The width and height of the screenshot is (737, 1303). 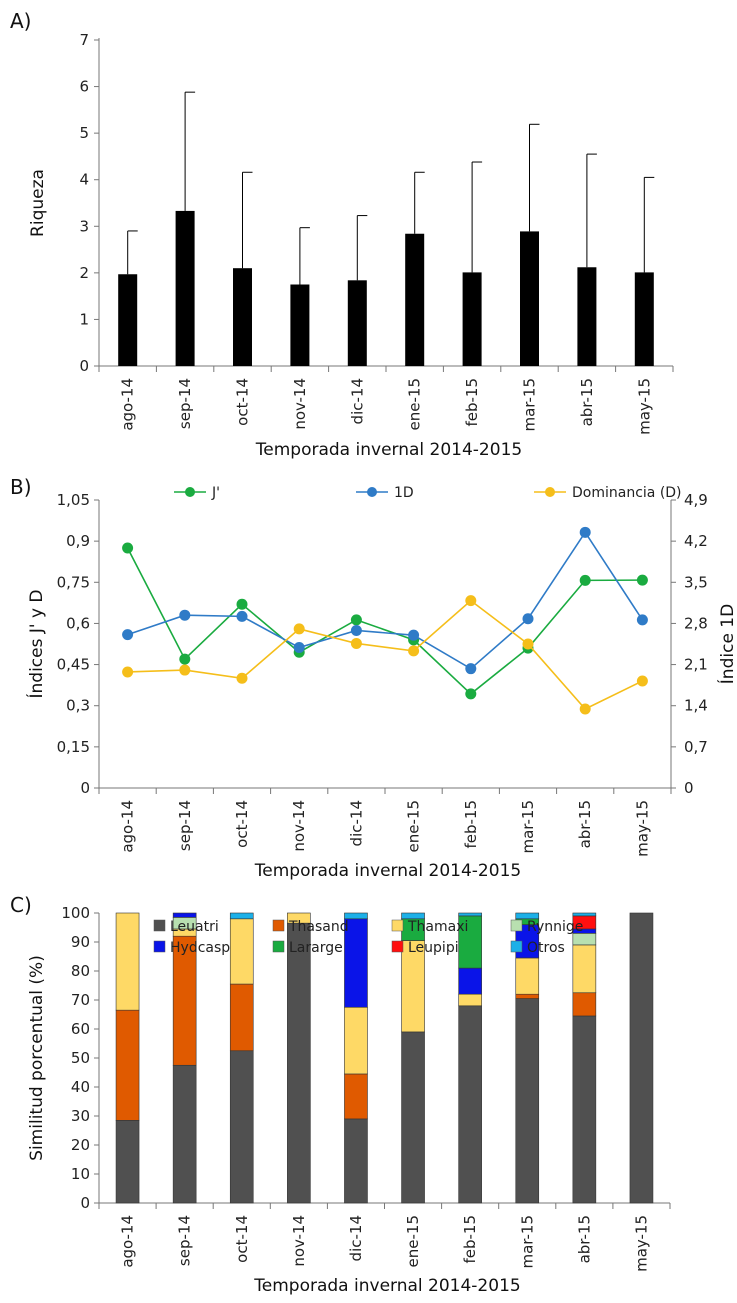 What do you see at coordinates (80, 971) in the screenshot?
I see `y-tick-label-c: 80` at bounding box center [80, 971].